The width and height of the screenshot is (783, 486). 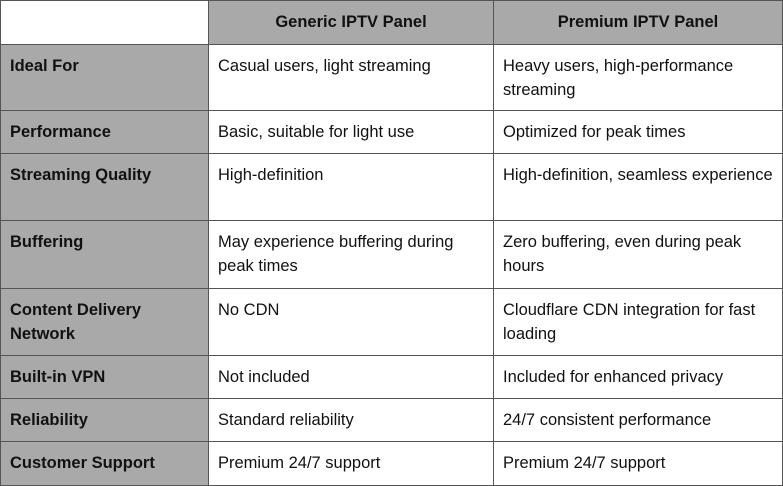 What do you see at coordinates (104, 22) in the screenshot?
I see `corner-cell` at bounding box center [104, 22].